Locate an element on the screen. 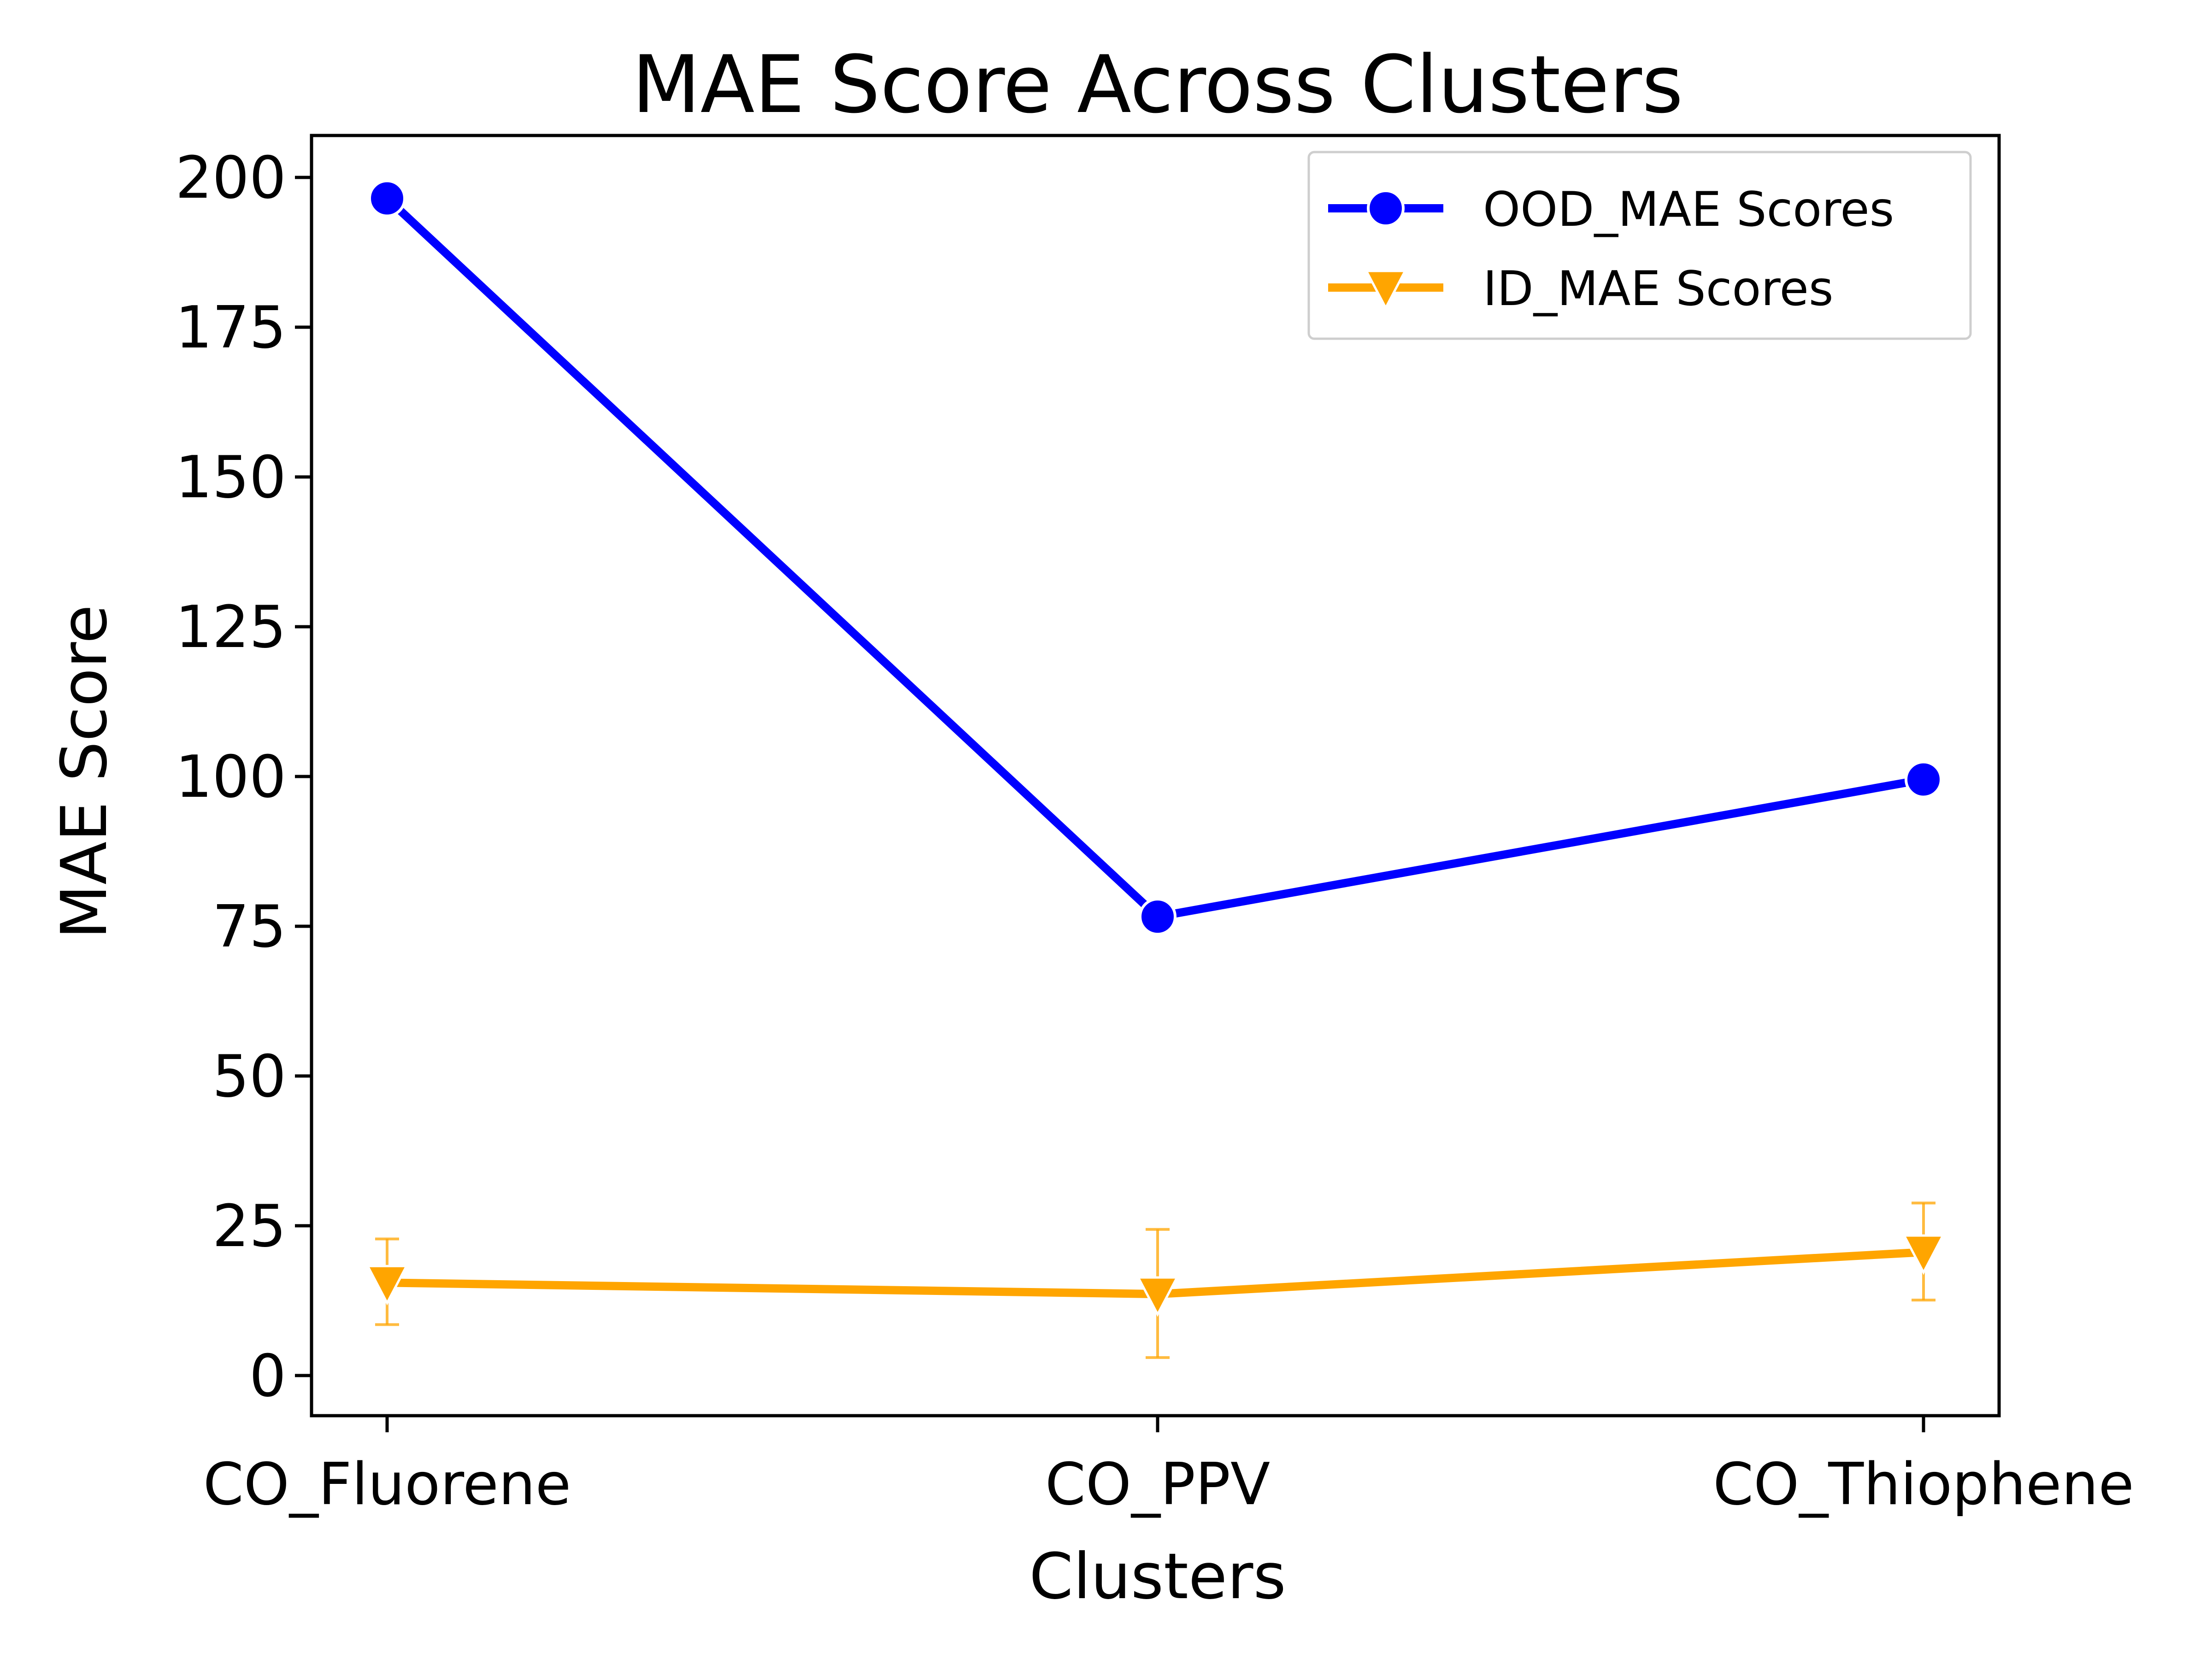  legend-marker-circle is located at coordinates (1386, 208).